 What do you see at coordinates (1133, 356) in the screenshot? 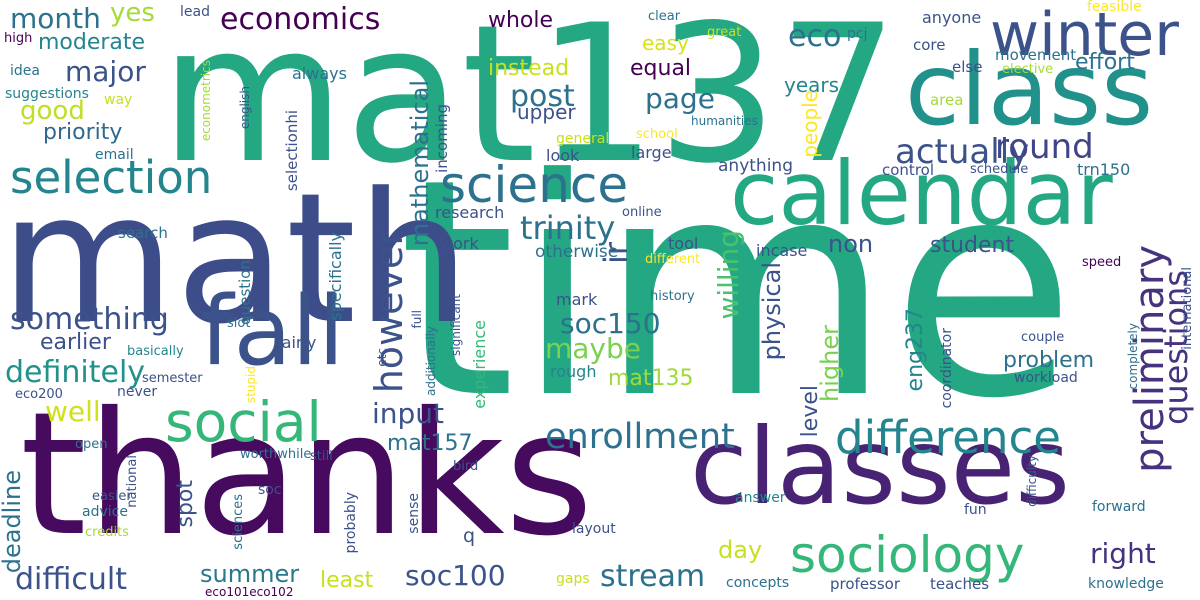
I see `word-completely: completely` at bounding box center [1133, 356].